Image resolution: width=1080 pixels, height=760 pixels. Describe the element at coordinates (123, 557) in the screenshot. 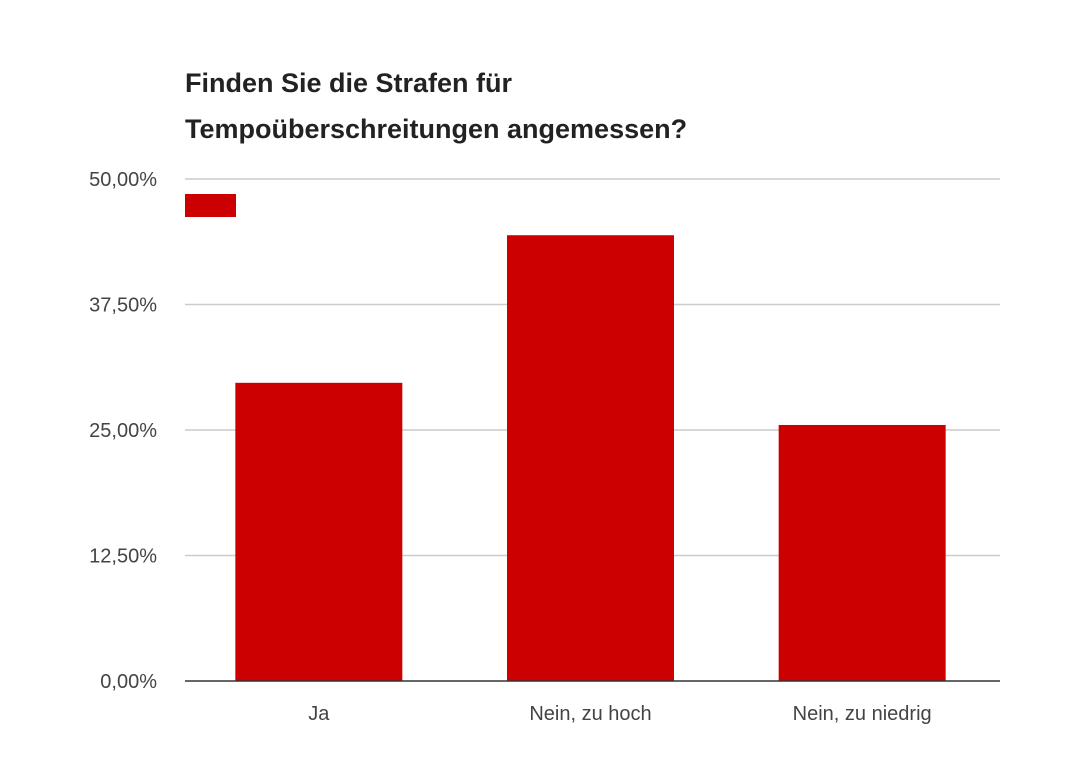

I see `y-tick-label: 12,50%` at that location.